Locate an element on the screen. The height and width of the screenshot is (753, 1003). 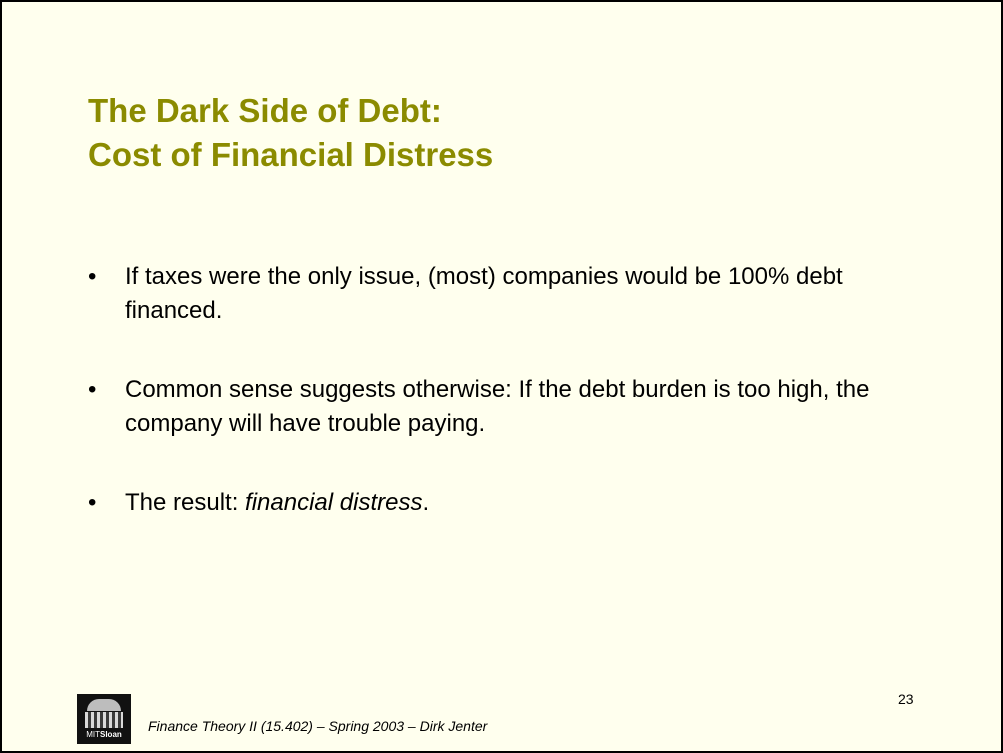
bullet-item-result: • The result: financial distress. is located at coordinates (508, 503).